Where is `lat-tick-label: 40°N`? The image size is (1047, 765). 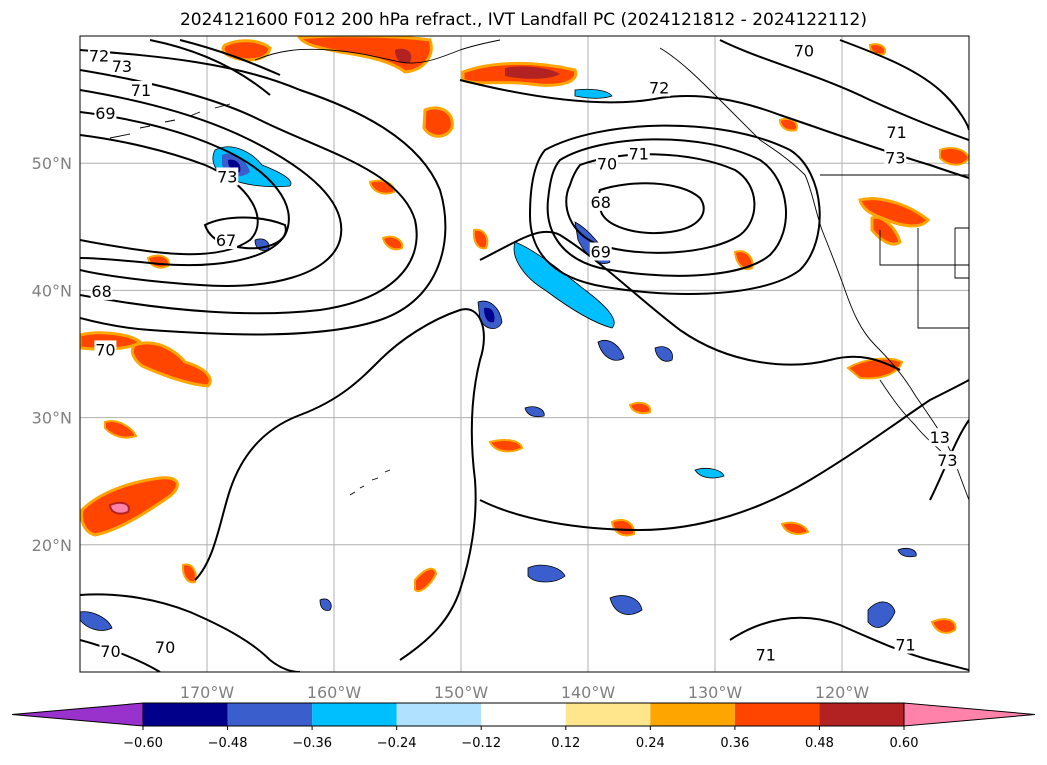
lat-tick-label: 40°N is located at coordinates (52, 290).